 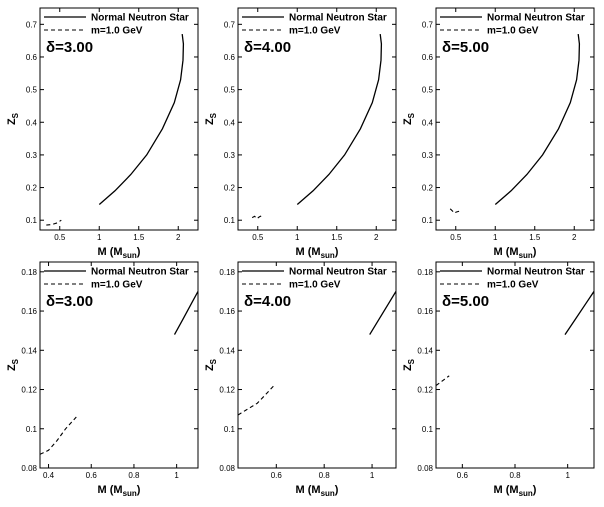 I want to click on x-tick-label: 0.4, so click(x=49, y=475).